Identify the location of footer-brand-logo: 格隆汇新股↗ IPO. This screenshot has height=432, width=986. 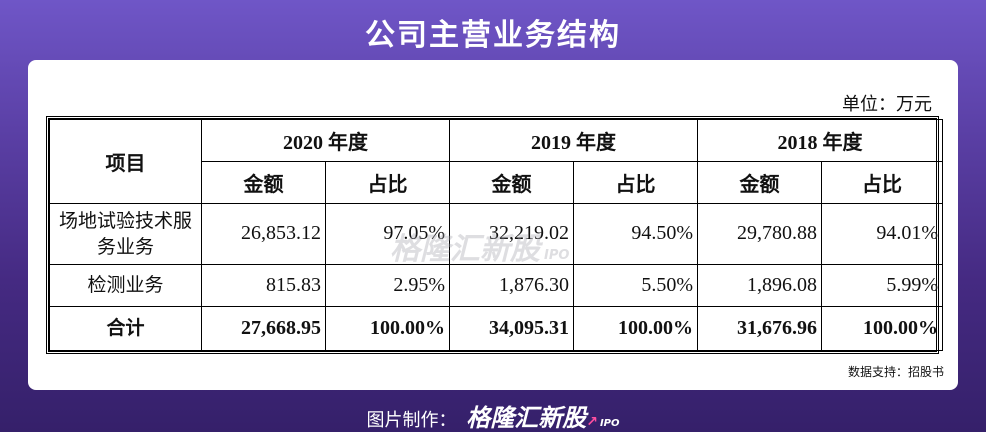
(542, 418).